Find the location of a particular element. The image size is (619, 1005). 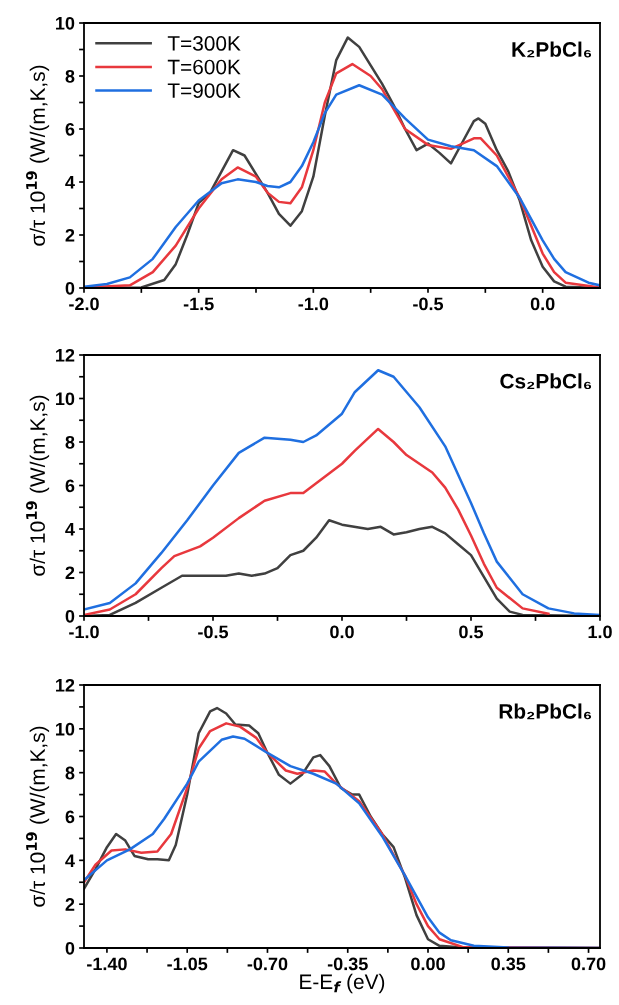

legend-label: T=900K is located at coordinates (204, 90).